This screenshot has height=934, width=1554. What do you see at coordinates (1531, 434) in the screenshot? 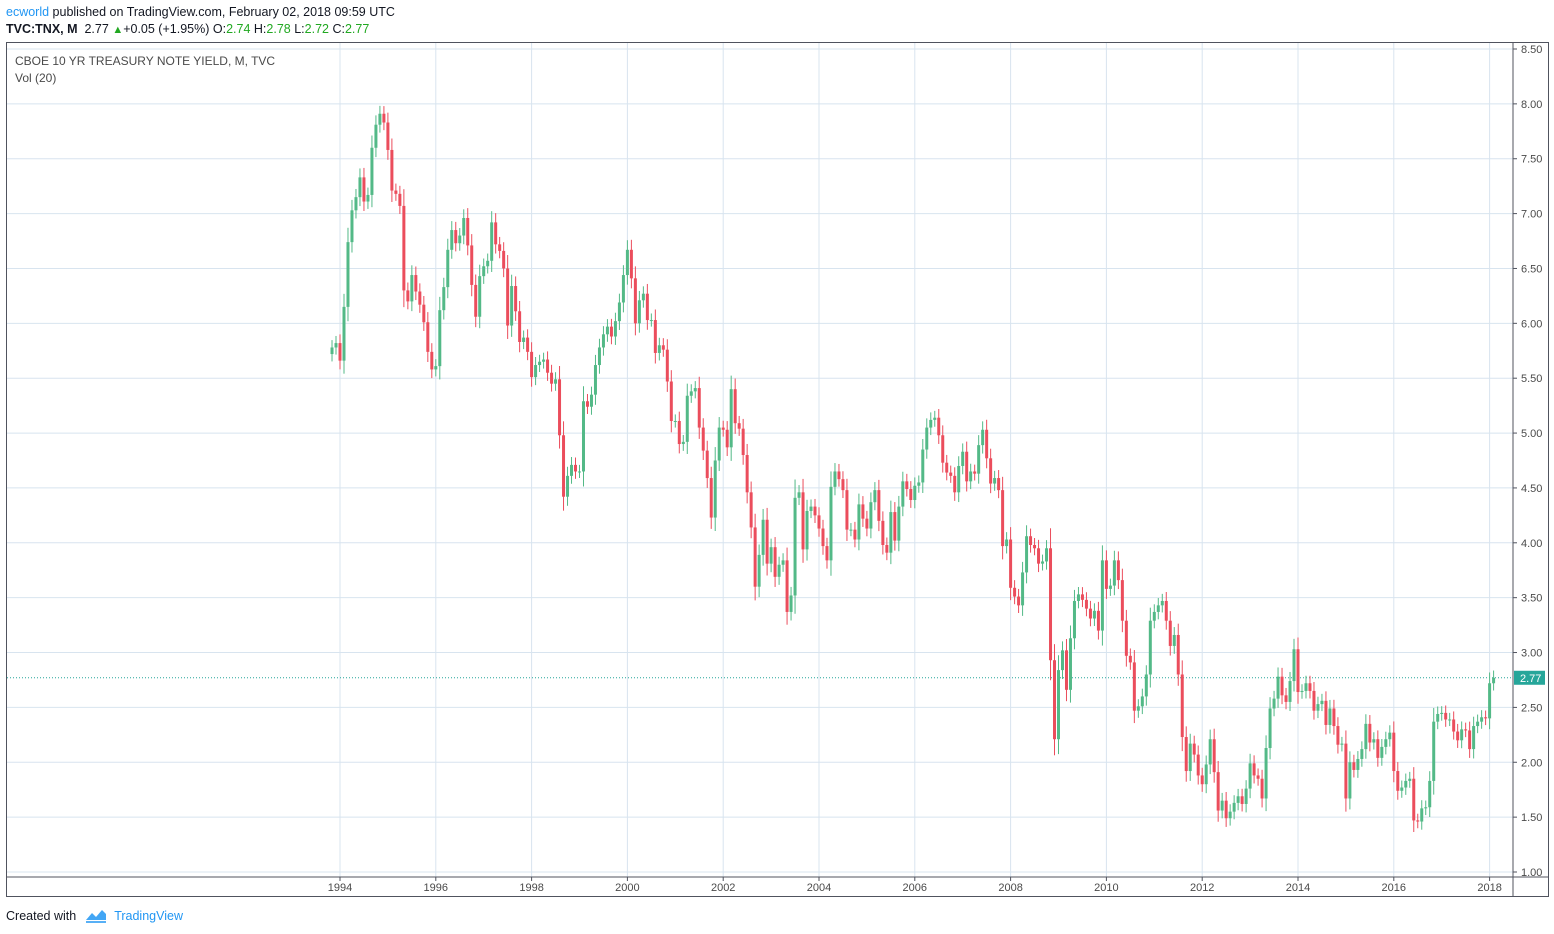
I see `y-tick-label: 5.00` at bounding box center [1531, 434].